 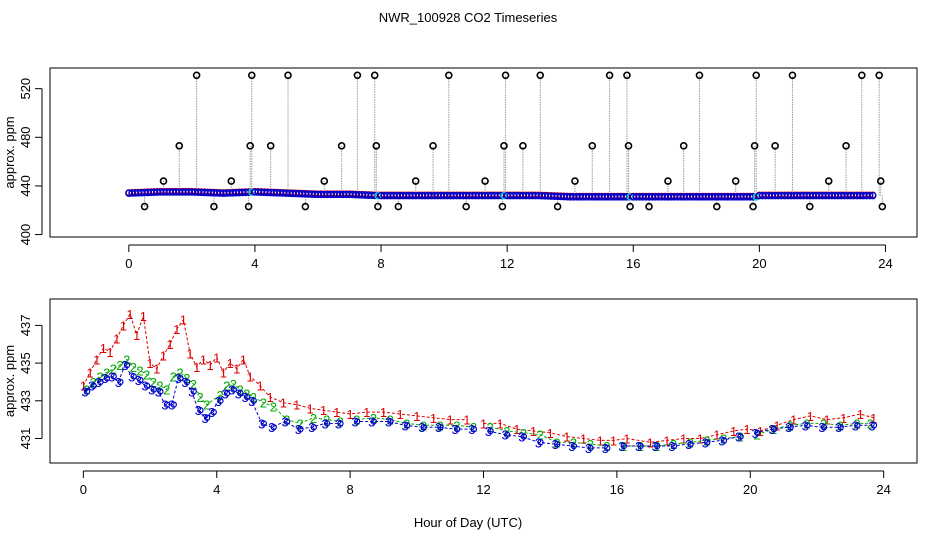 What do you see at coordinates (468, 17) in the screenshot?
I see `chart-title: NWR_100928 CO2 Timeseries` at bounding box center [468, 17].